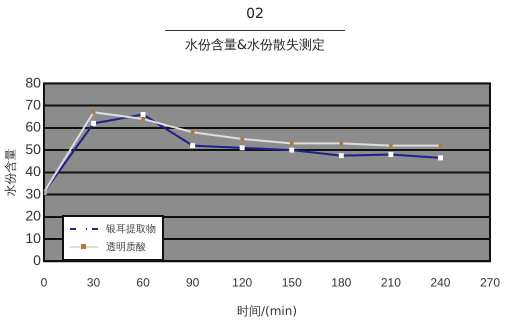 The width and height of the screenshot is (510, 323). Describe the element at coordinates (131, 229) in the screenshot. I see `legend-label: 银耳提取物` at that location.